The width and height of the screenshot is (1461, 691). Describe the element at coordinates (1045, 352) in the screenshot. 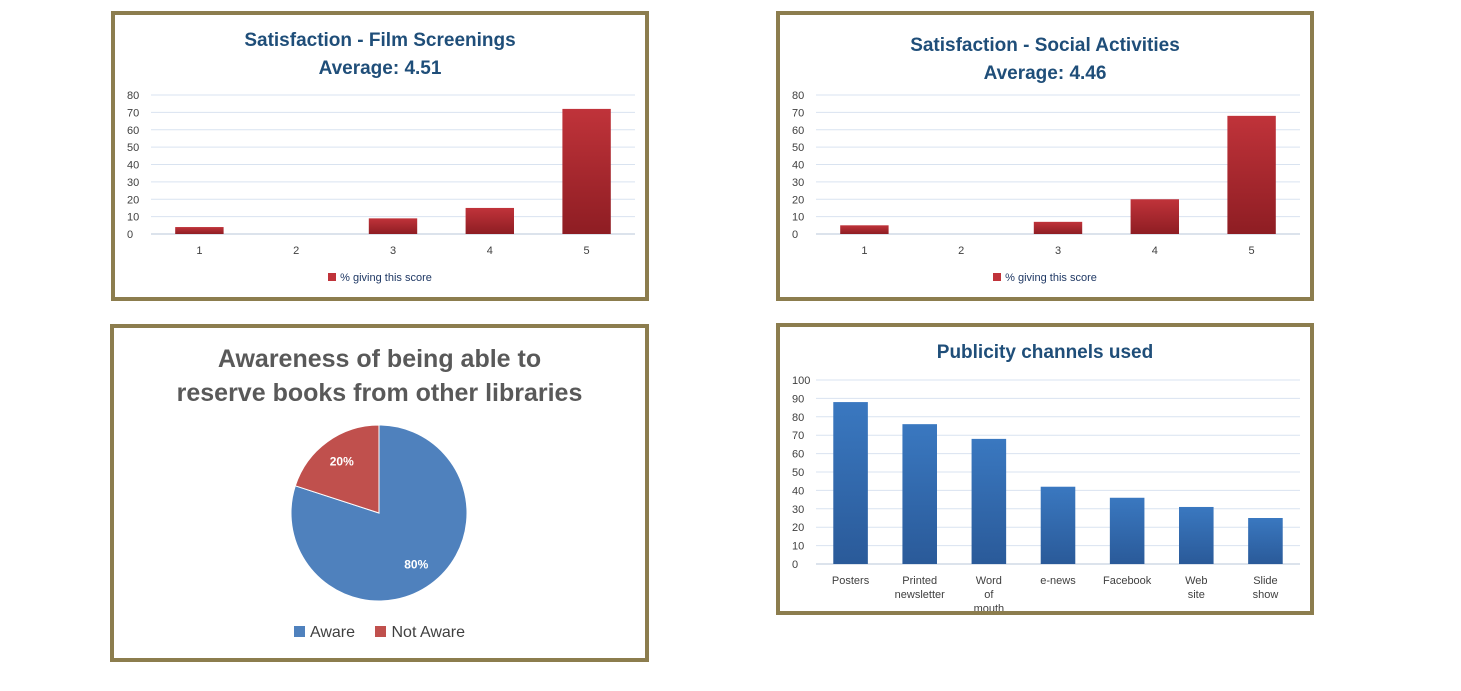

I see `chart-title: Publicity channels used` at that location.